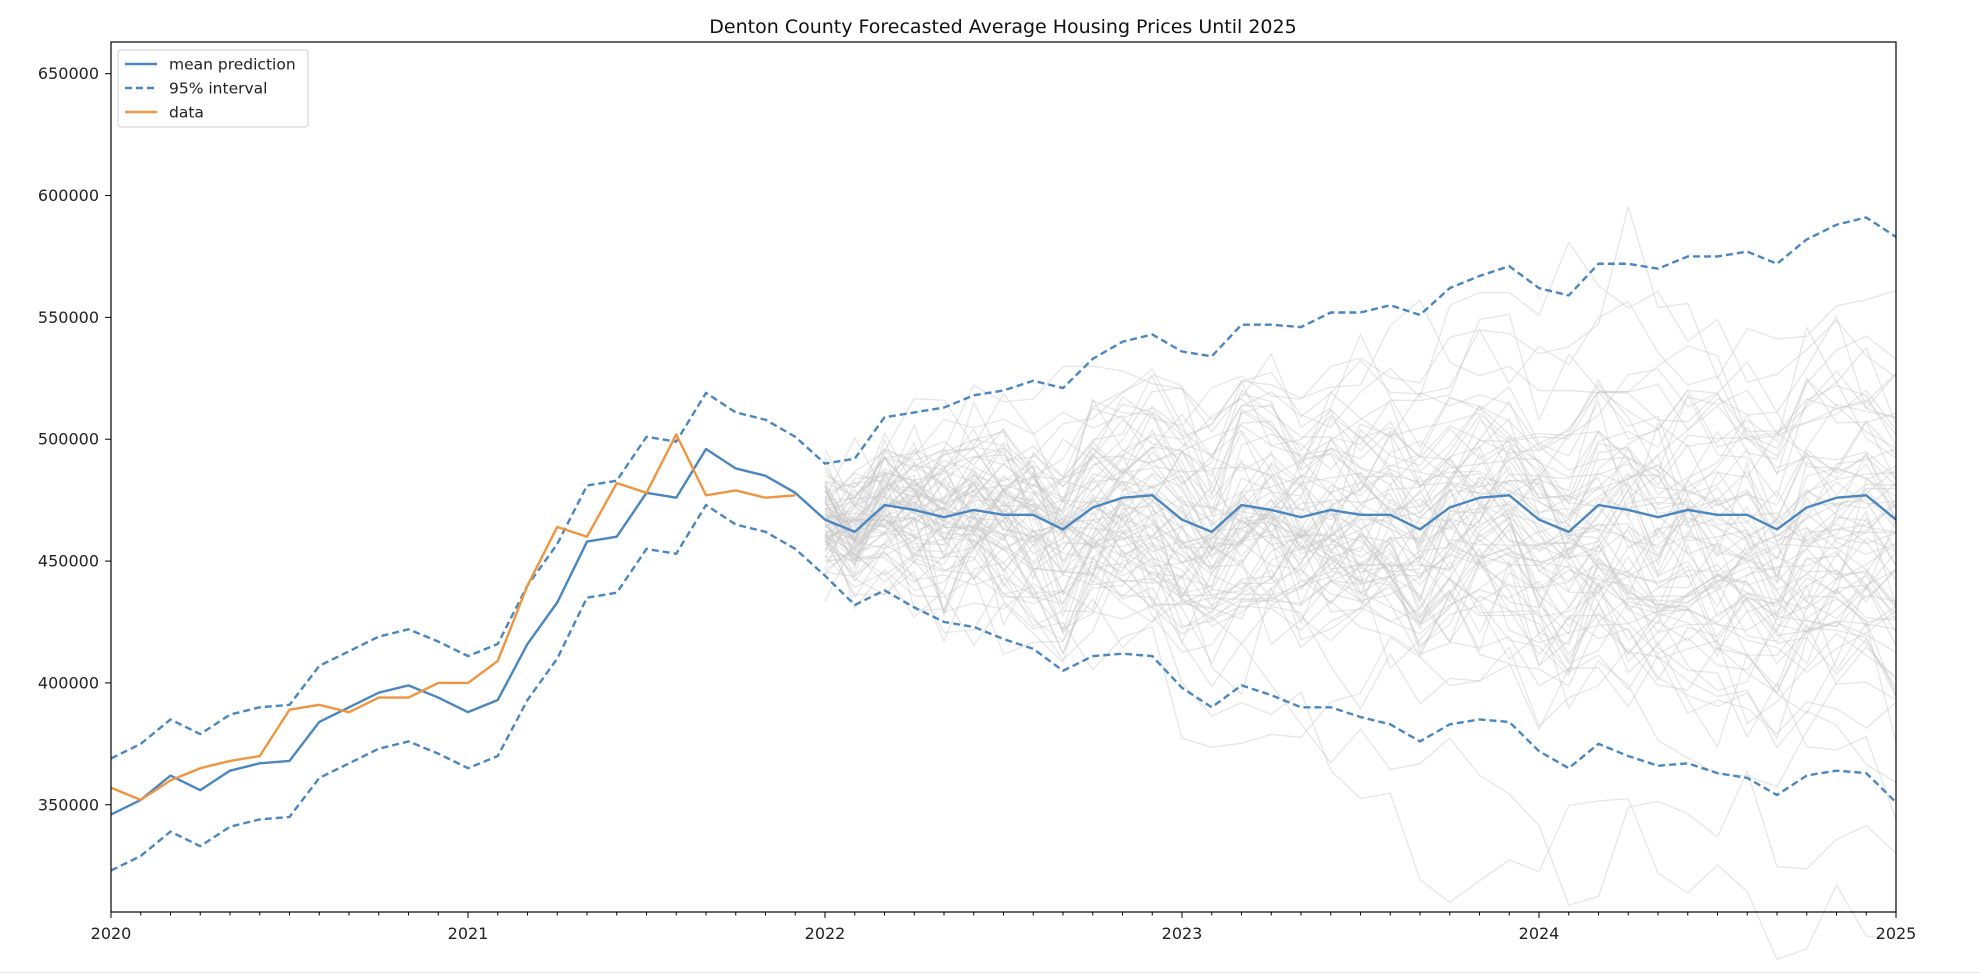  What do you see at coordinates (68, 682) in the screenshot?
I see `y-tick-label: 400000` at bounding box center [68, 682].